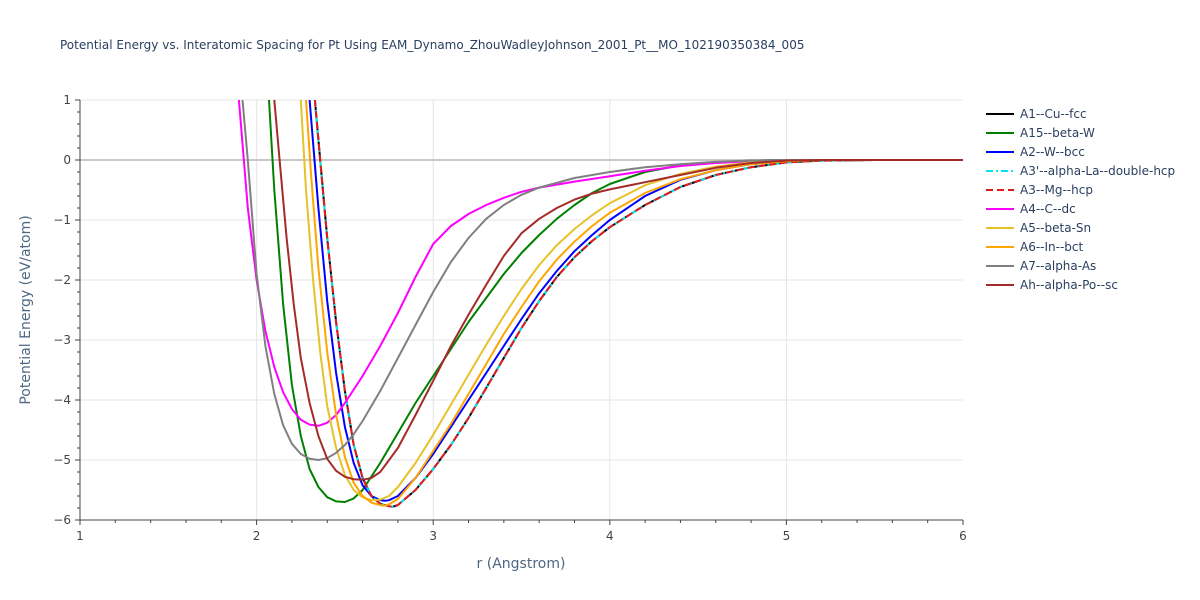  I want to click on x-tick-label: 4, so click(610, 536).